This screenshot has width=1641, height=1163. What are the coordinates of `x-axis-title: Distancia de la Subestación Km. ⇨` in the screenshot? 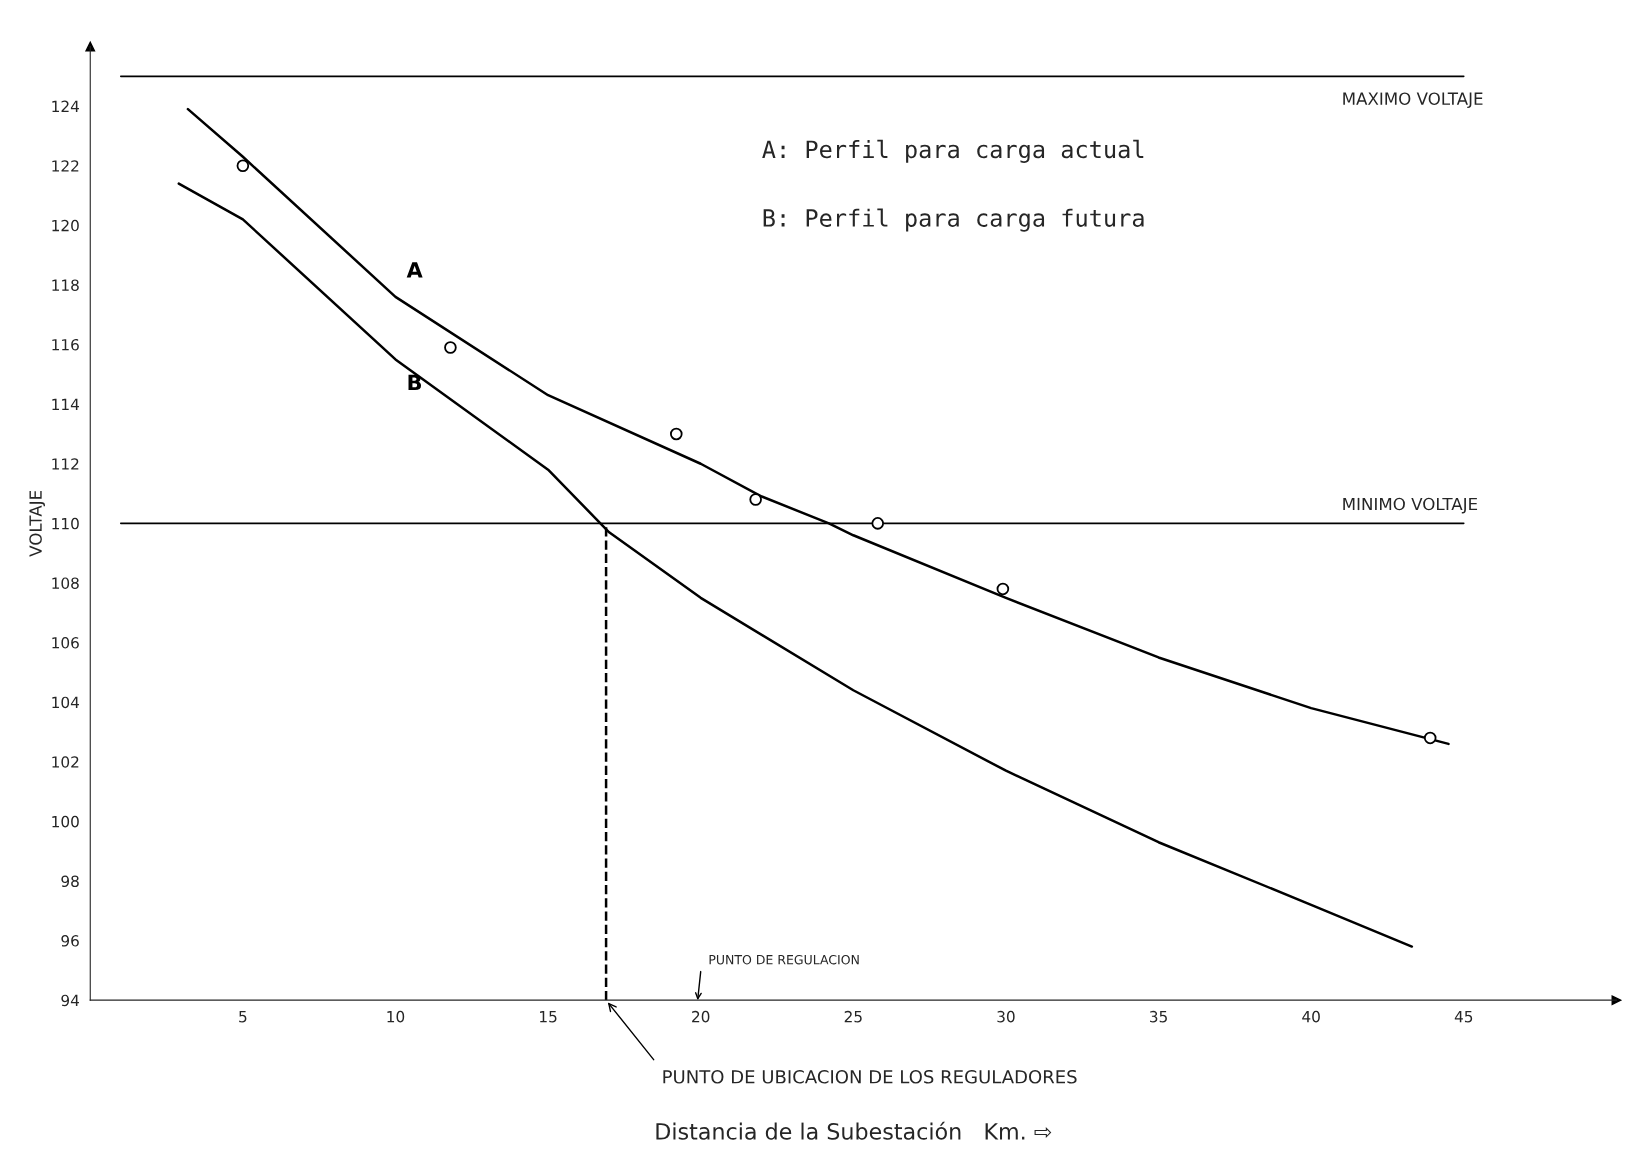 It's located at (854, 1130).